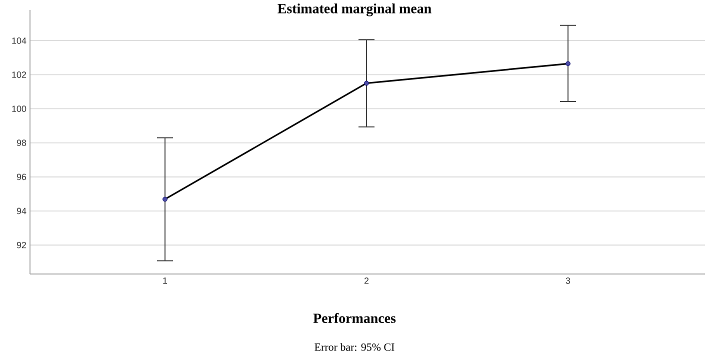 The image size is (709, 357). I want to click on y-tick-label: 100, so click(19, 109).